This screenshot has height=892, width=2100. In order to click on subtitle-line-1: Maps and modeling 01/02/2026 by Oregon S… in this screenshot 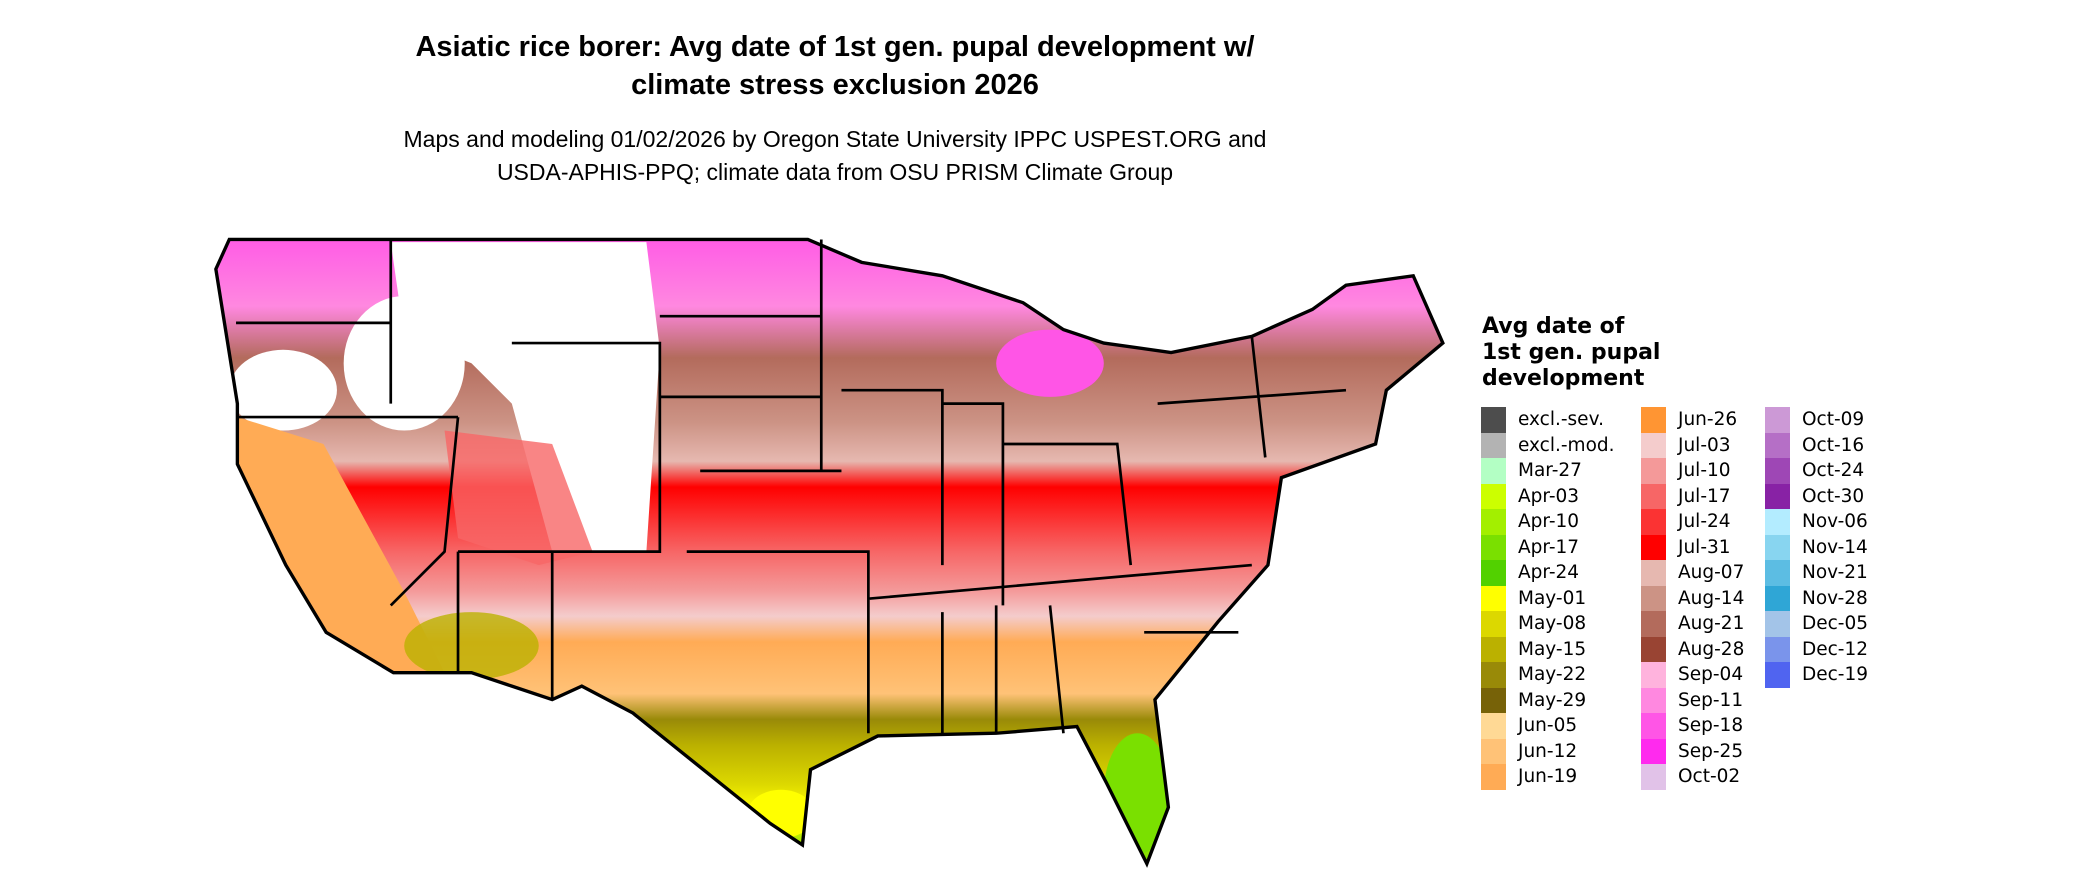, I will do `click(835, 139)`.